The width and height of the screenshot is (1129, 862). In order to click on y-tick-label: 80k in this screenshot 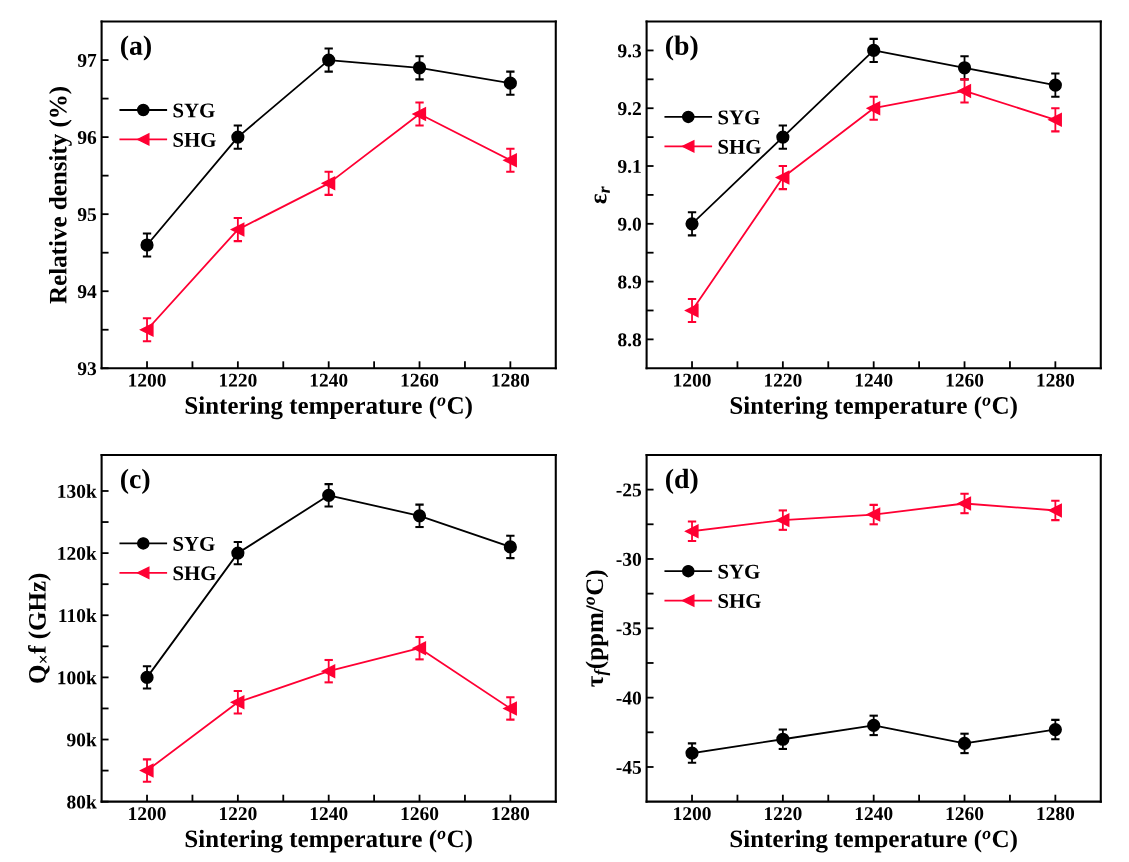, I will do `click(82, 801)`.